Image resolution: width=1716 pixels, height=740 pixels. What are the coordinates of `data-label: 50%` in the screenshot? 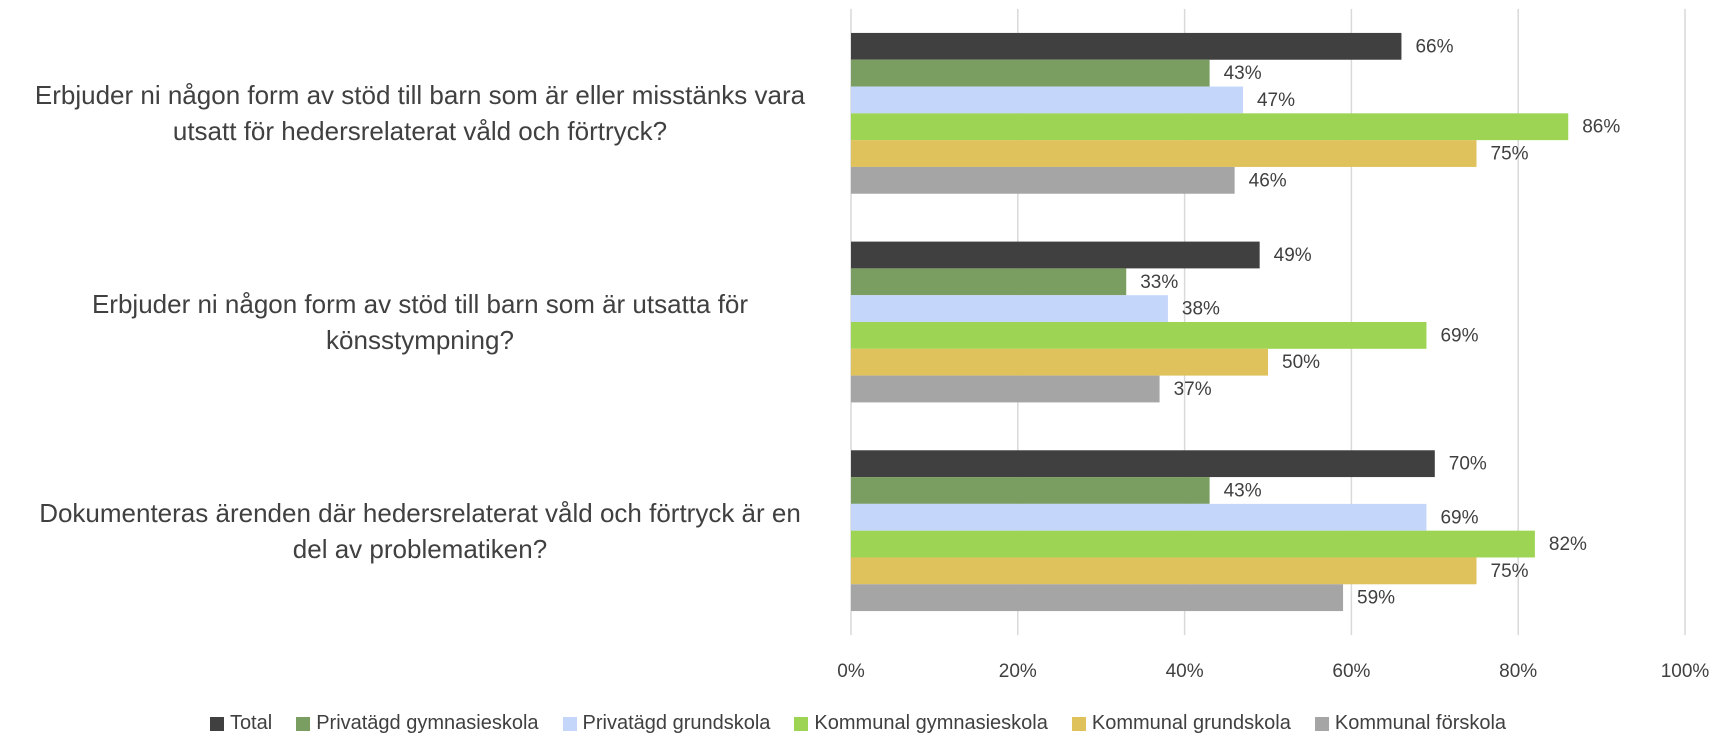 It's located at (1301, 362).